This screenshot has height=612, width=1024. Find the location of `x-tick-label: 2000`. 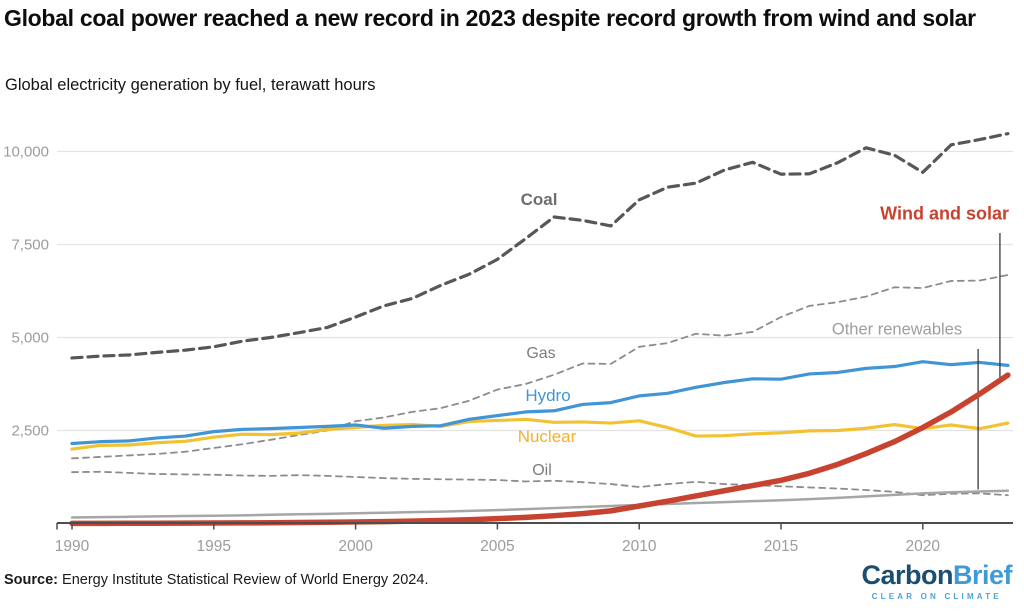

x-tick-label: 2000 is located at coordinates (355, 546).